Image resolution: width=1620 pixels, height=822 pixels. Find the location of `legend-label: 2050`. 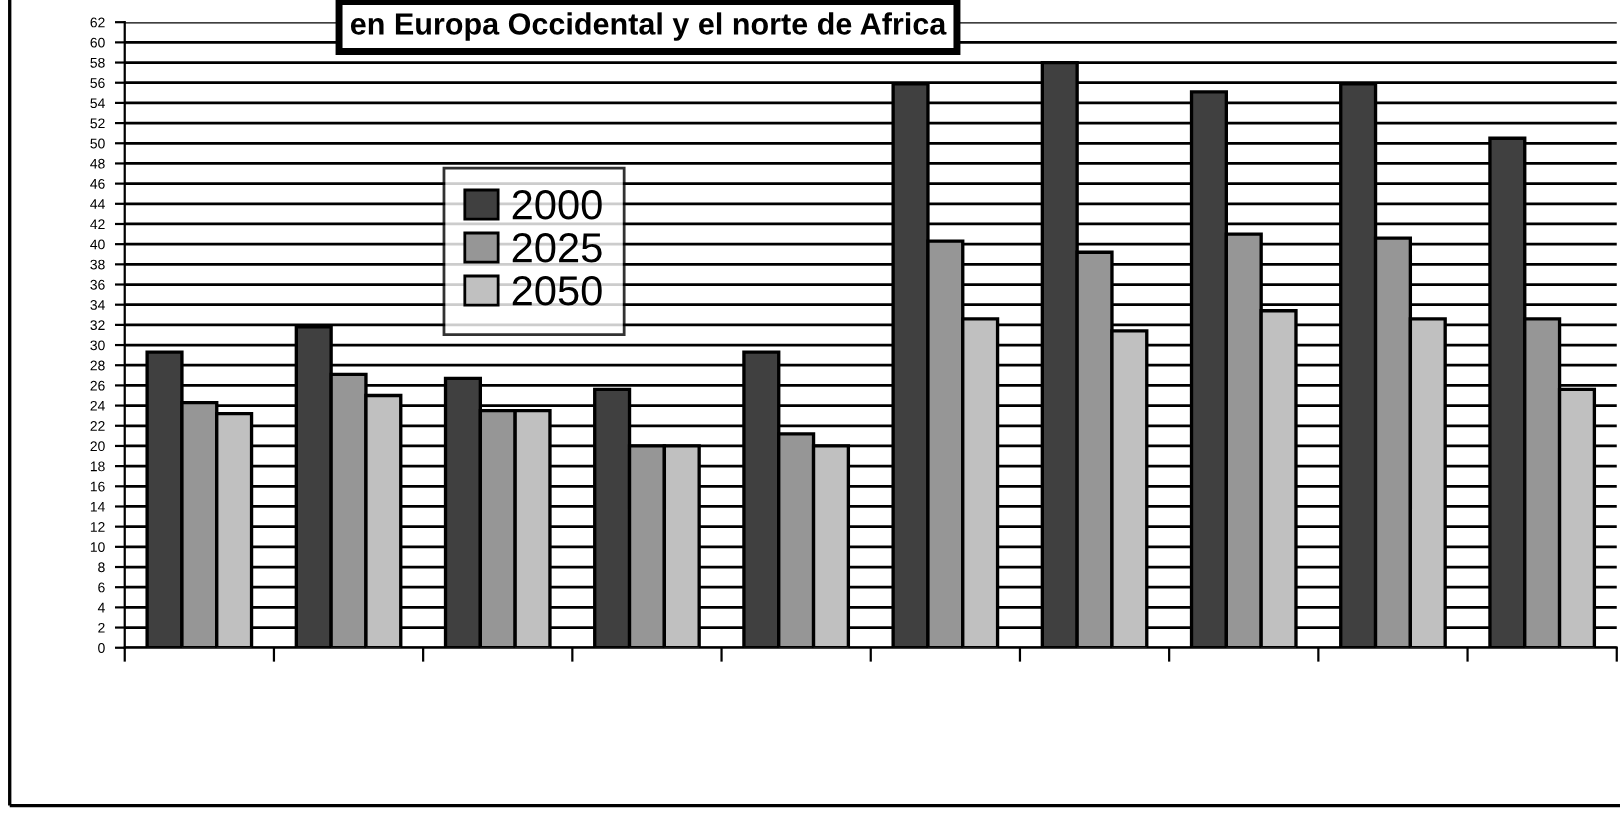

legend-label: 2050 is located at coordinates (557, 291).